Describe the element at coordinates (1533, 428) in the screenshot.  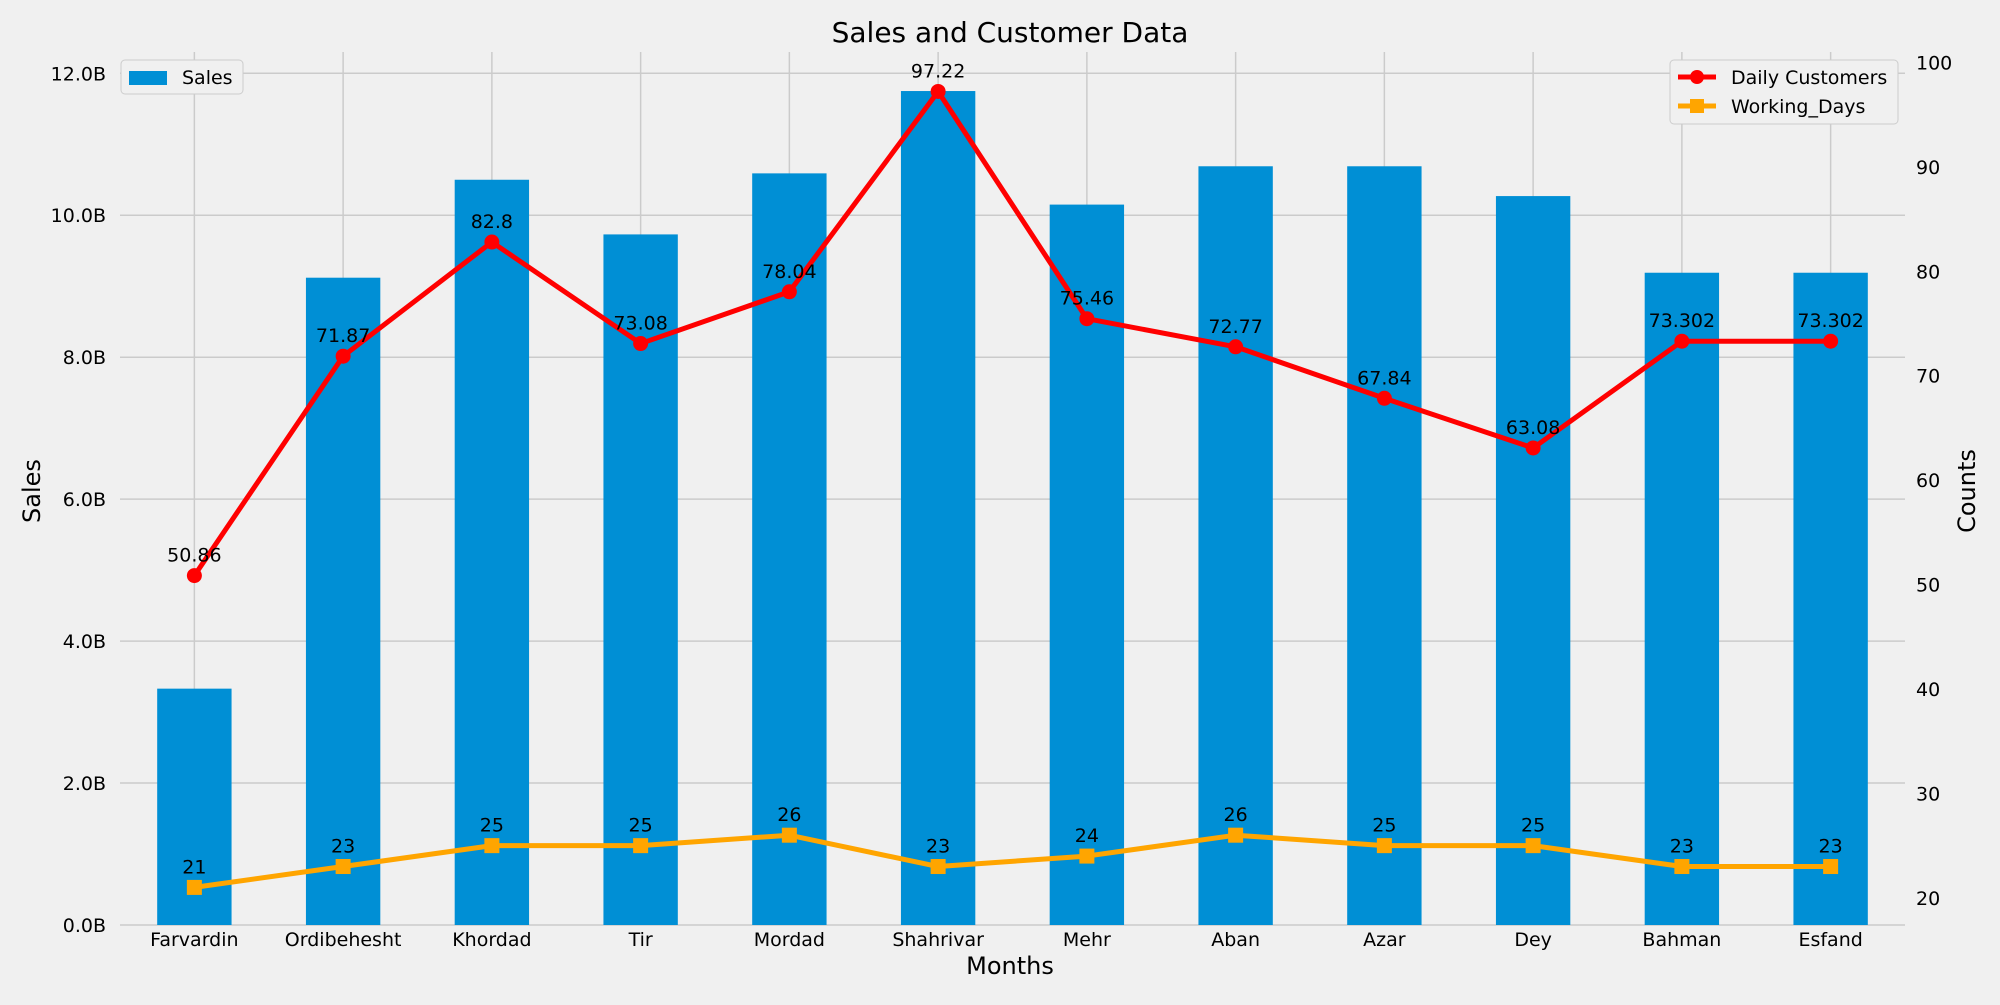
I see `data-label-daily-customers: 63.08` at that location.